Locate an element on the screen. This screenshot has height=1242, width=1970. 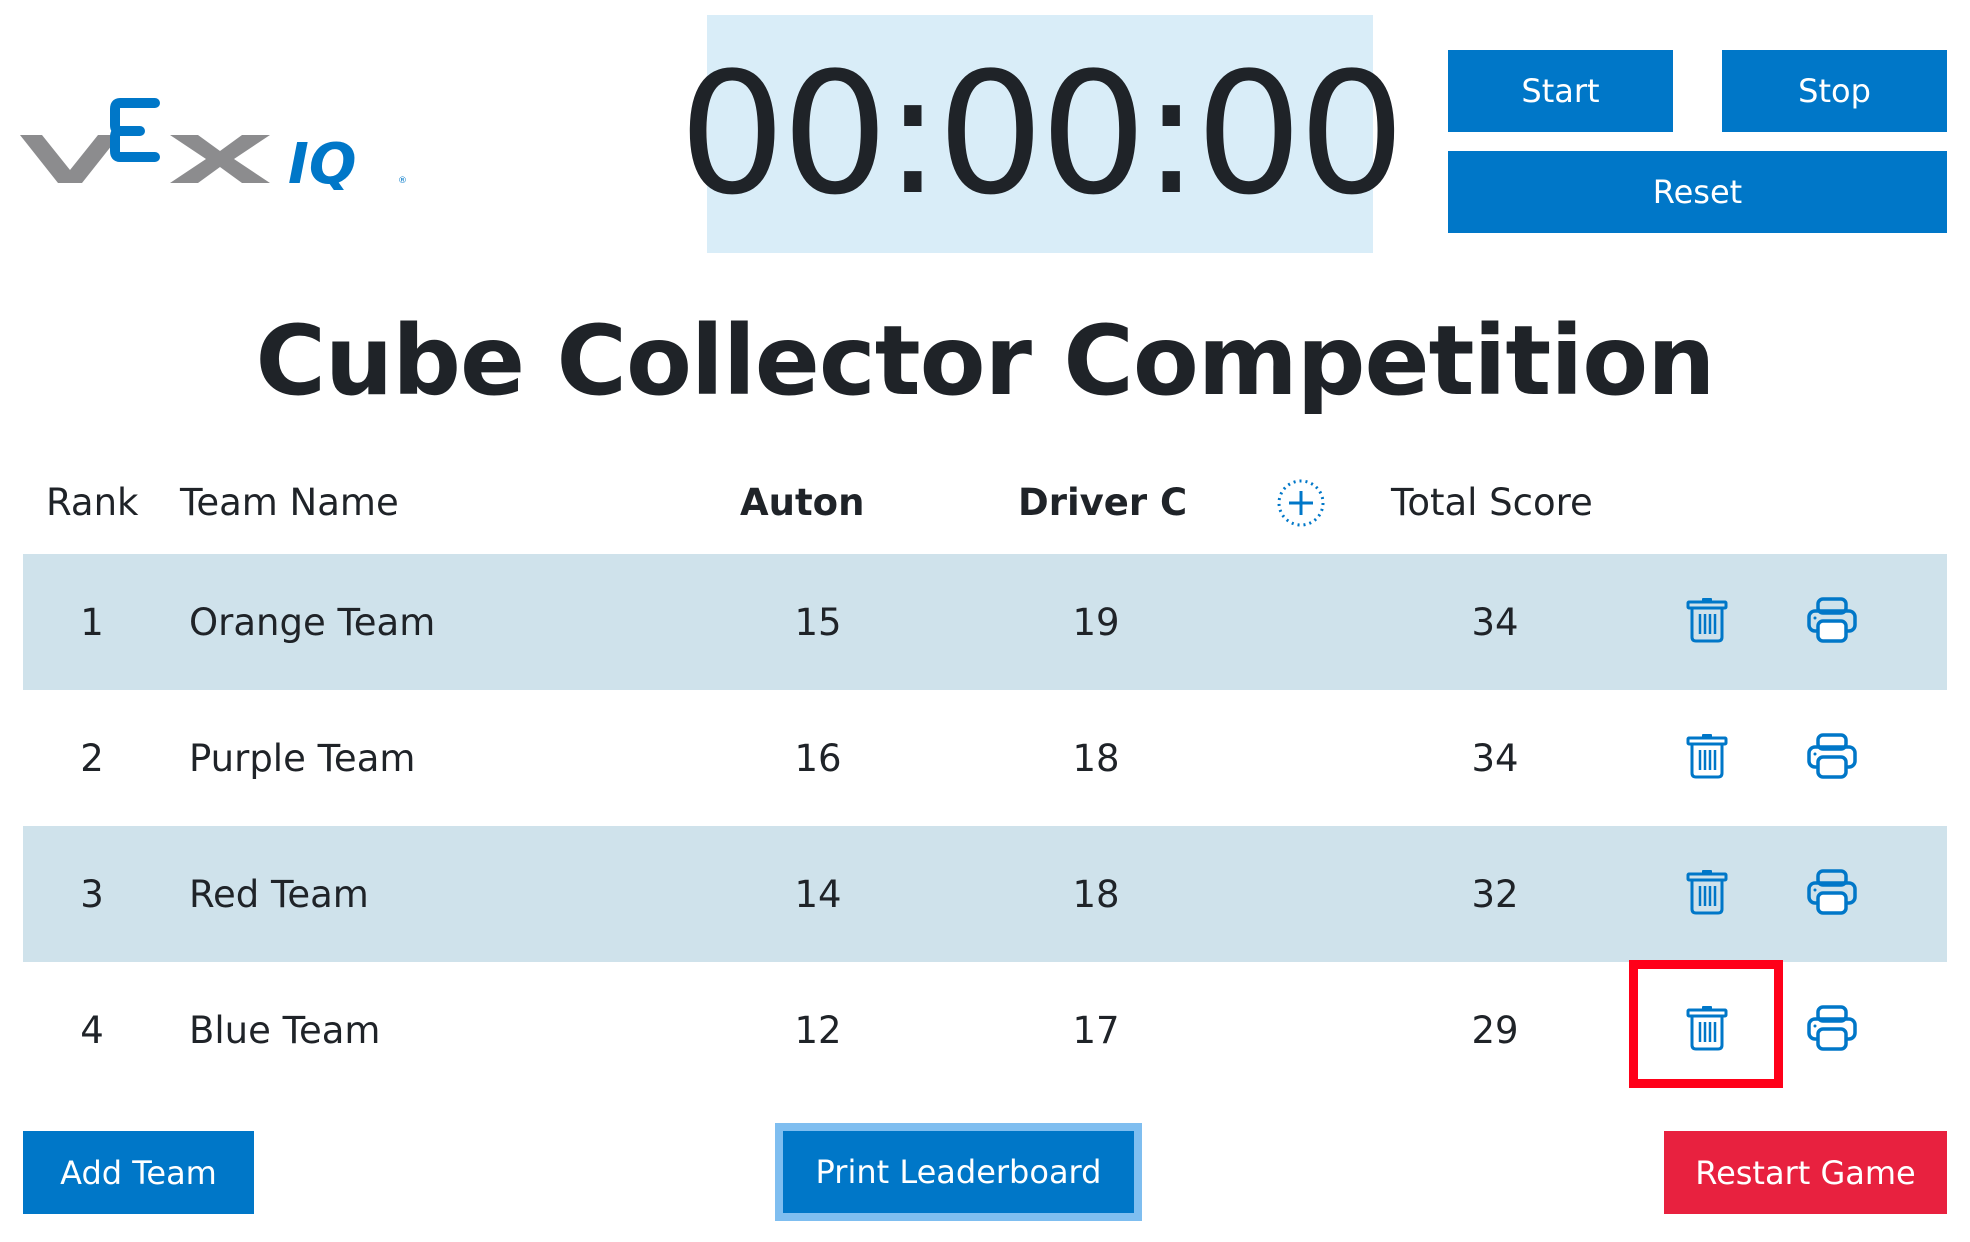
total-score-cell: 32 is located at coordinates (1495, 894).